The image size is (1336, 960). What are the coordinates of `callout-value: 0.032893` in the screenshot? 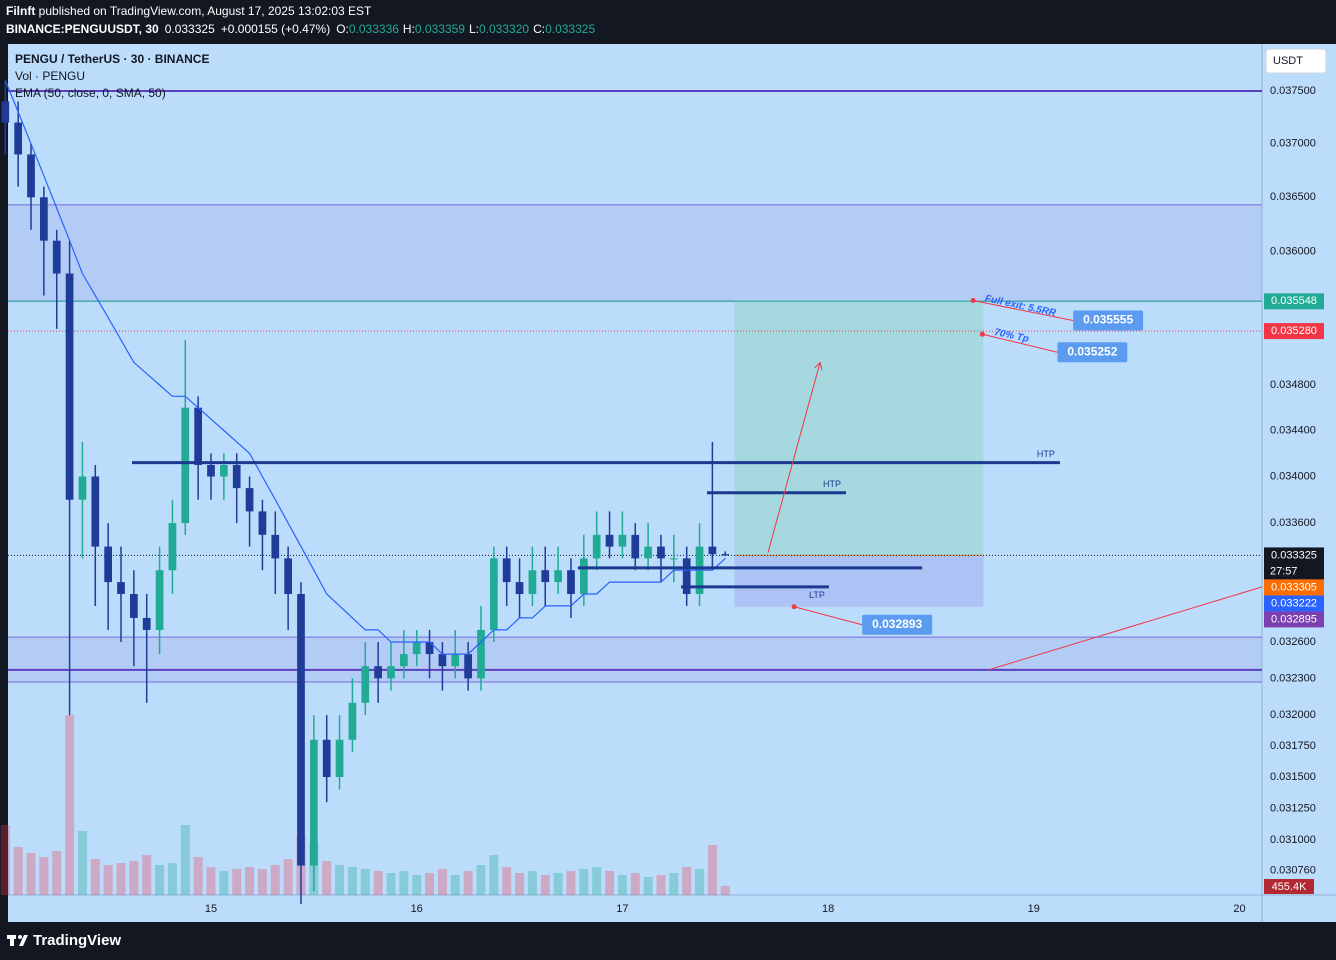 It's located at (897, 624).